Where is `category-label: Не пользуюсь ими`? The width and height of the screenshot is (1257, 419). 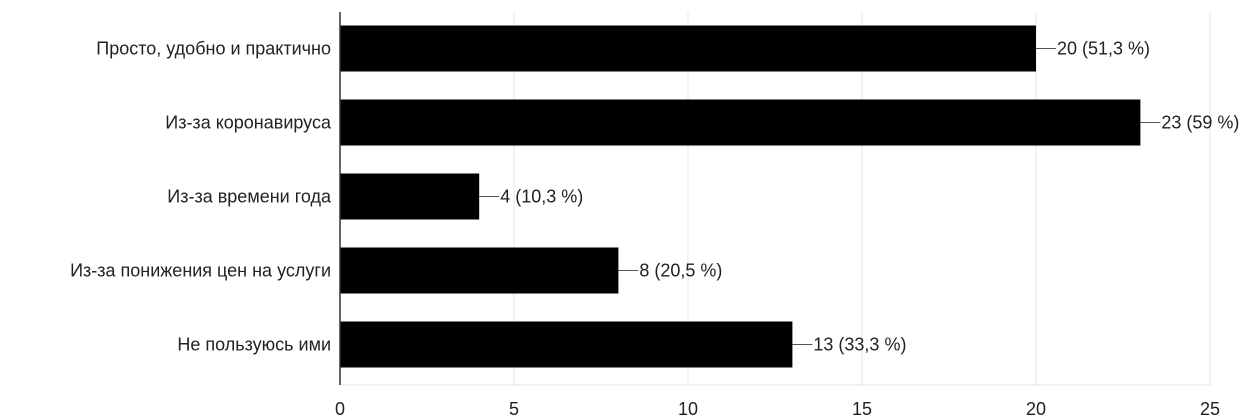
category-label: Не пользуюсь ими is located at coordinates (254, 345).